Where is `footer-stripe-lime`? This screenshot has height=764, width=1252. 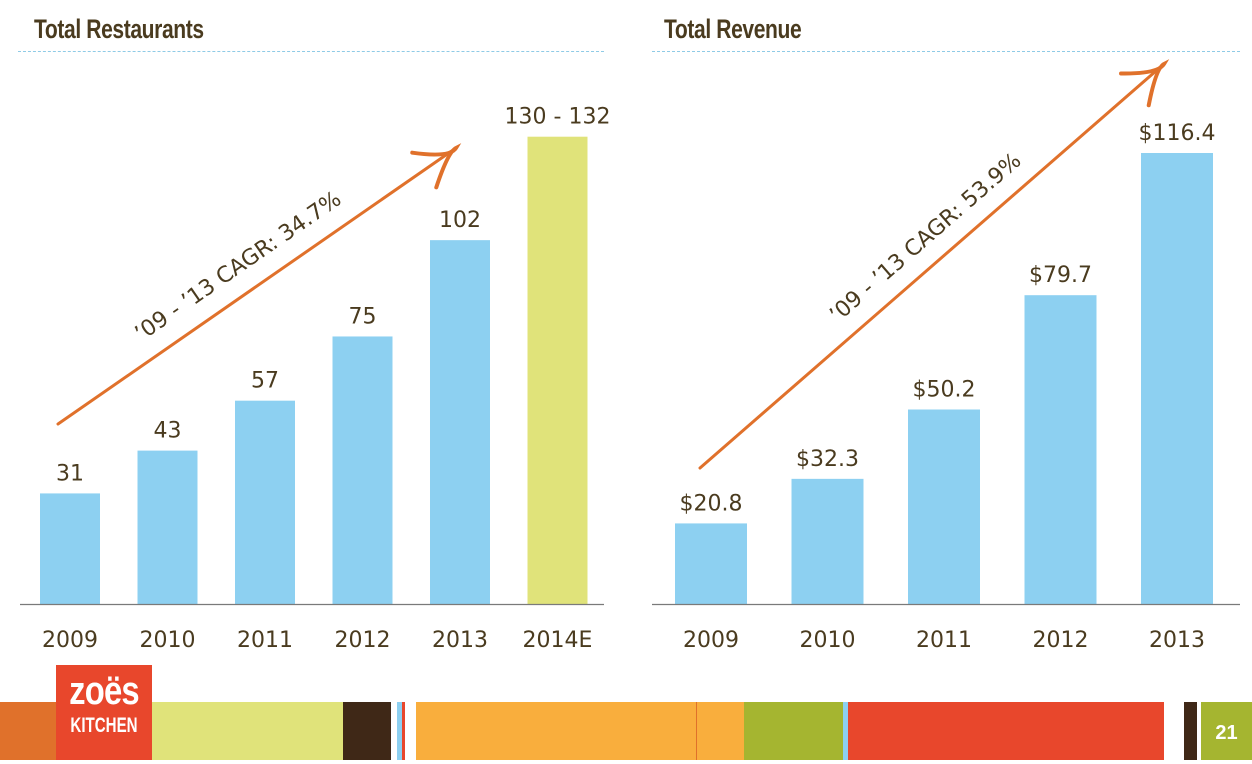
footer-stripe-lime is located at coordinates (247, 731).